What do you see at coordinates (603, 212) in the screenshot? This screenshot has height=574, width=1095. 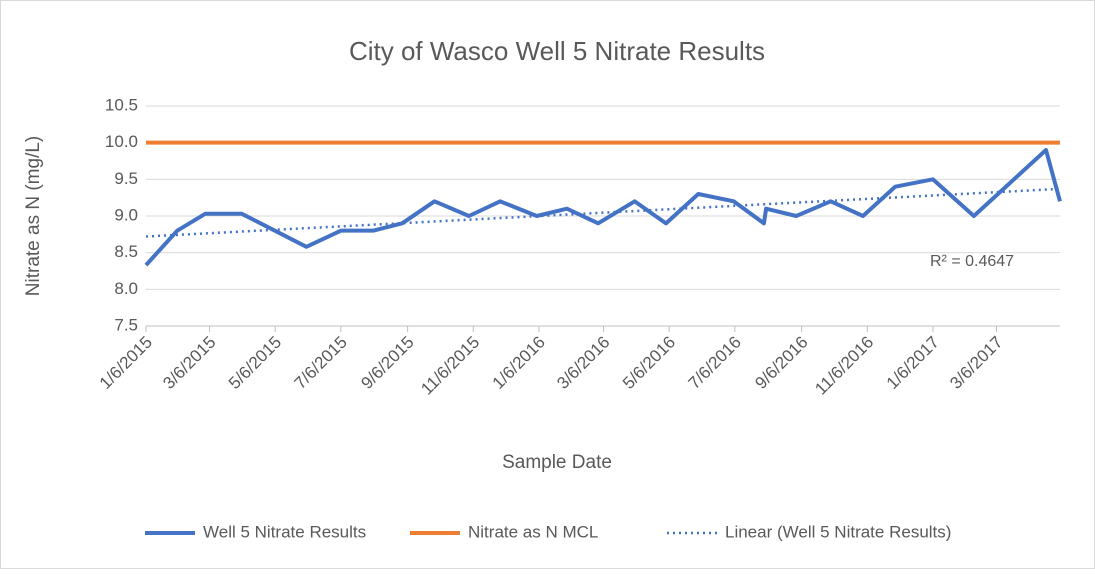 I see `series-line` at bounding box center [603, 212].